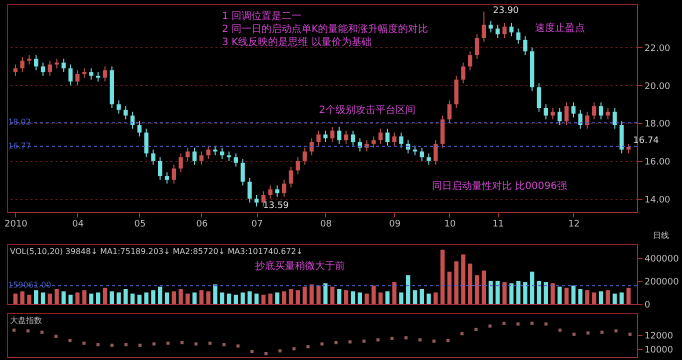 This screenshot has height=361, width=690. Describe the element at coordinates (26, 320) in the screenshot. I see `annotation: 大盘指数` at that location.